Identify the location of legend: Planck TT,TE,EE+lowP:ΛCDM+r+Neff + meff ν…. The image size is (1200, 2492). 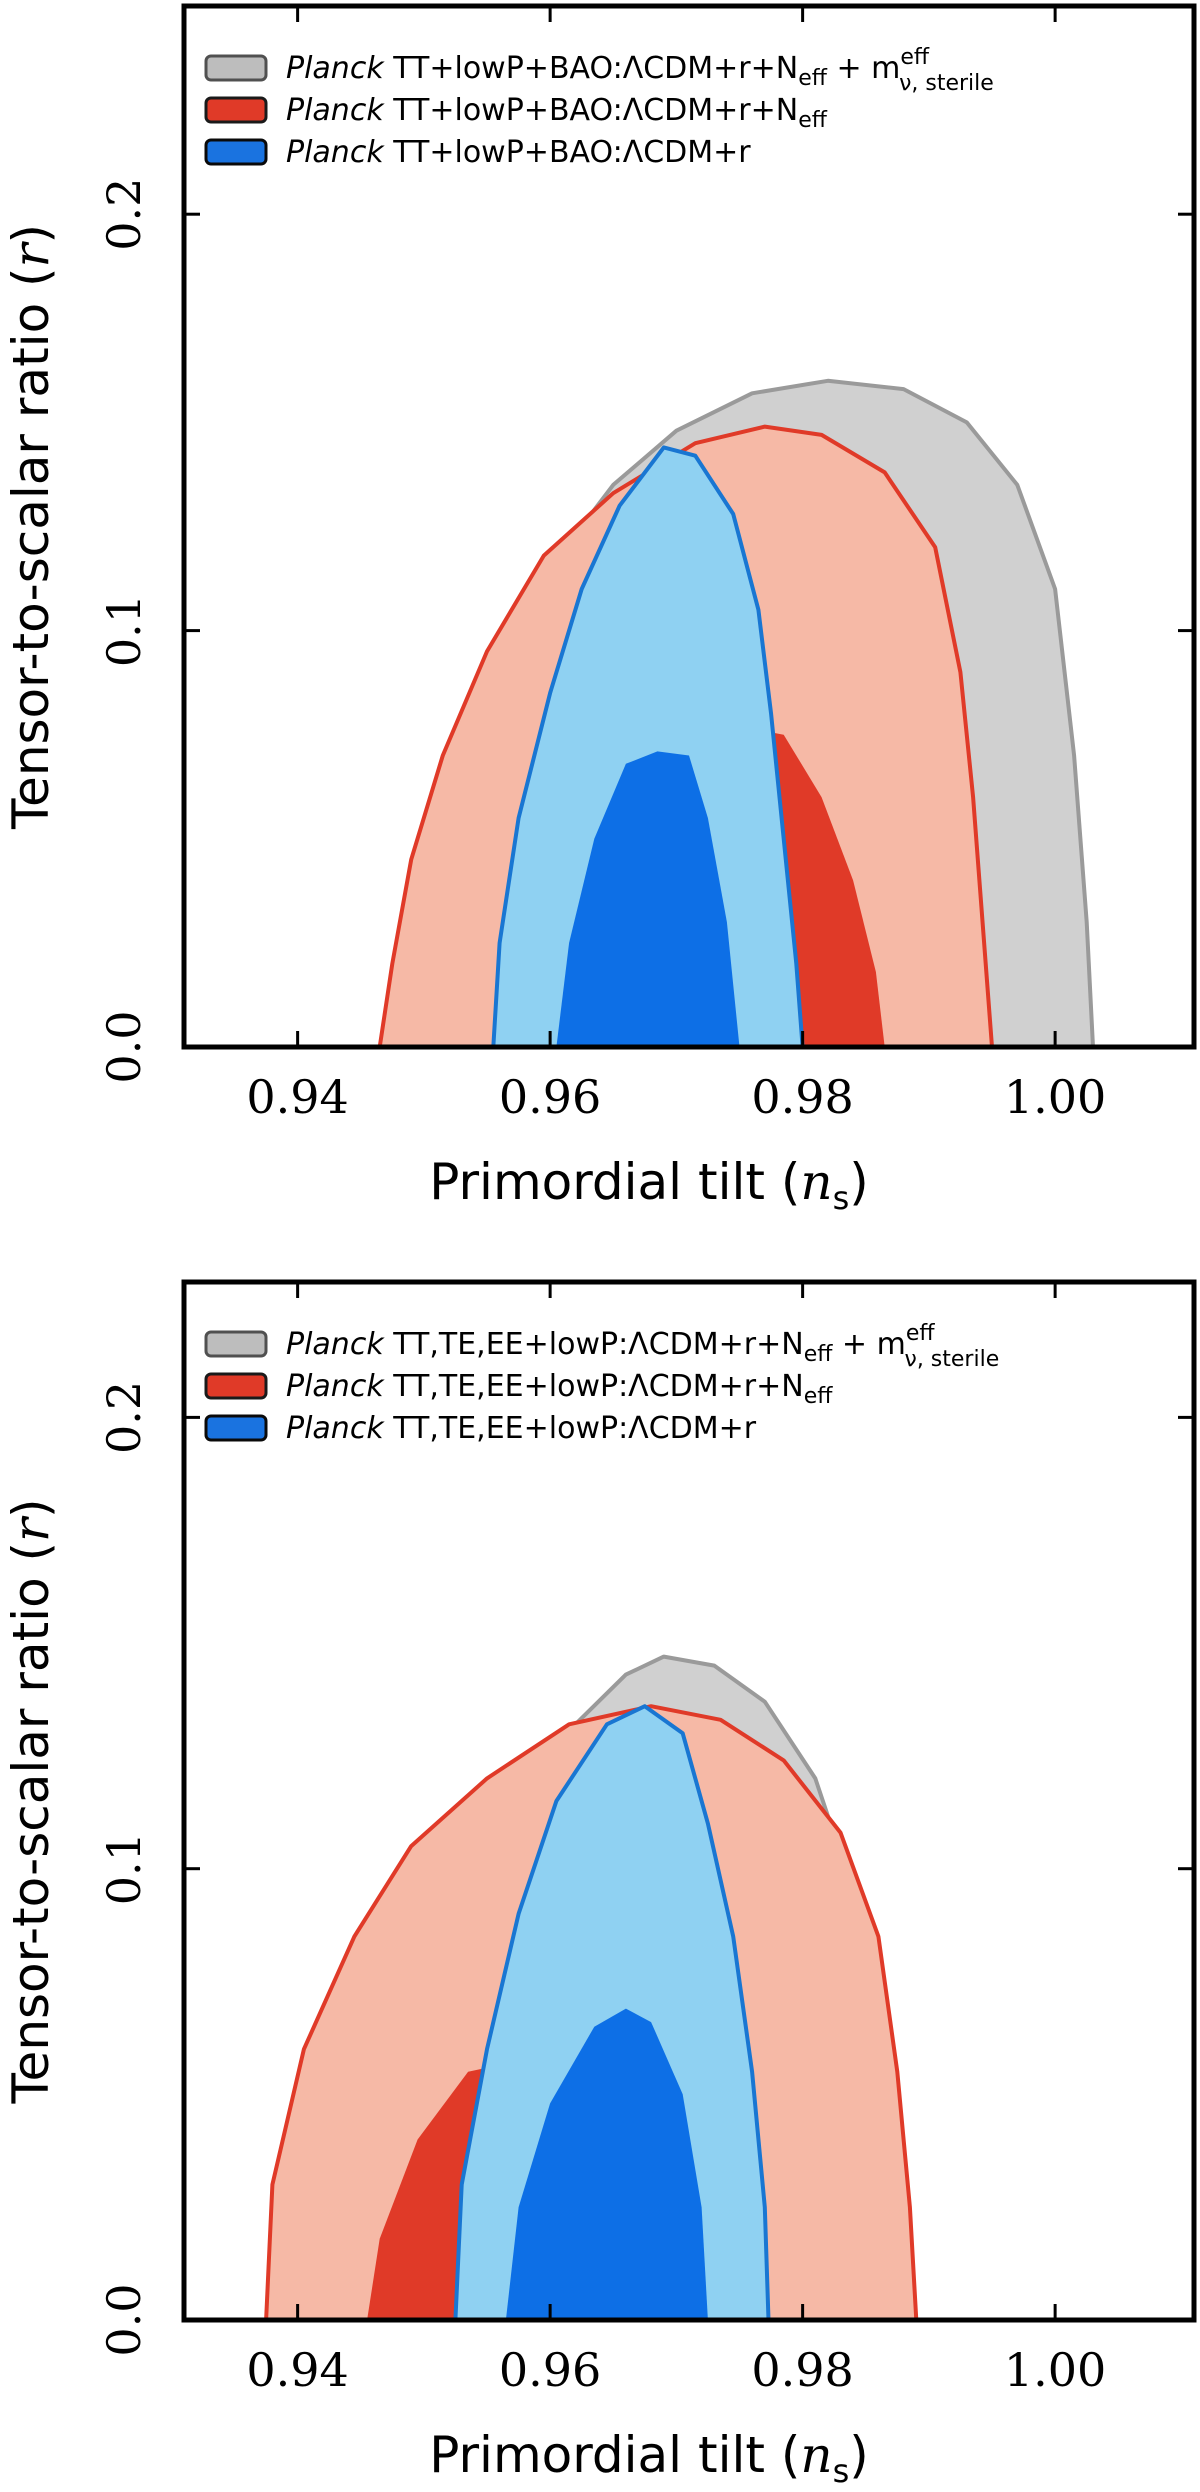
(601, 1383).